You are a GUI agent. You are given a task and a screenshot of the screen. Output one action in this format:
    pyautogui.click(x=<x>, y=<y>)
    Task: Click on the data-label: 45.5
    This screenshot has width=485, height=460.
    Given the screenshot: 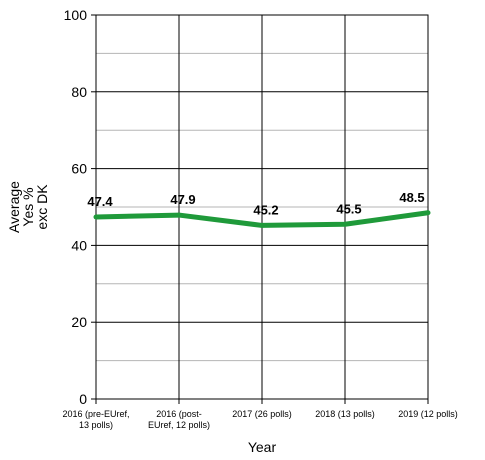 What is the action you would take?
    pyautogui.click(x=348, y=208)
    